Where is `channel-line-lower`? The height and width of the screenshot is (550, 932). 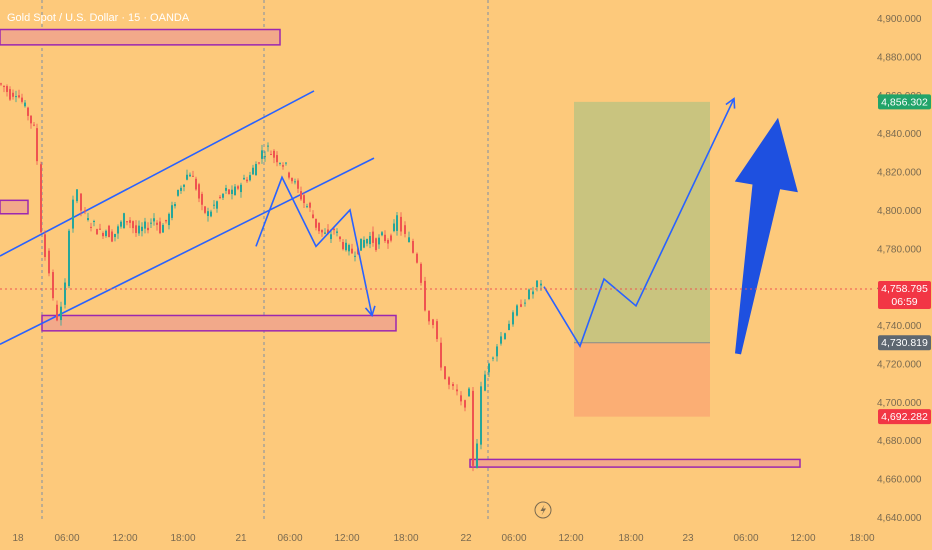
channel-line-lower is located at coordinates (187, 251).